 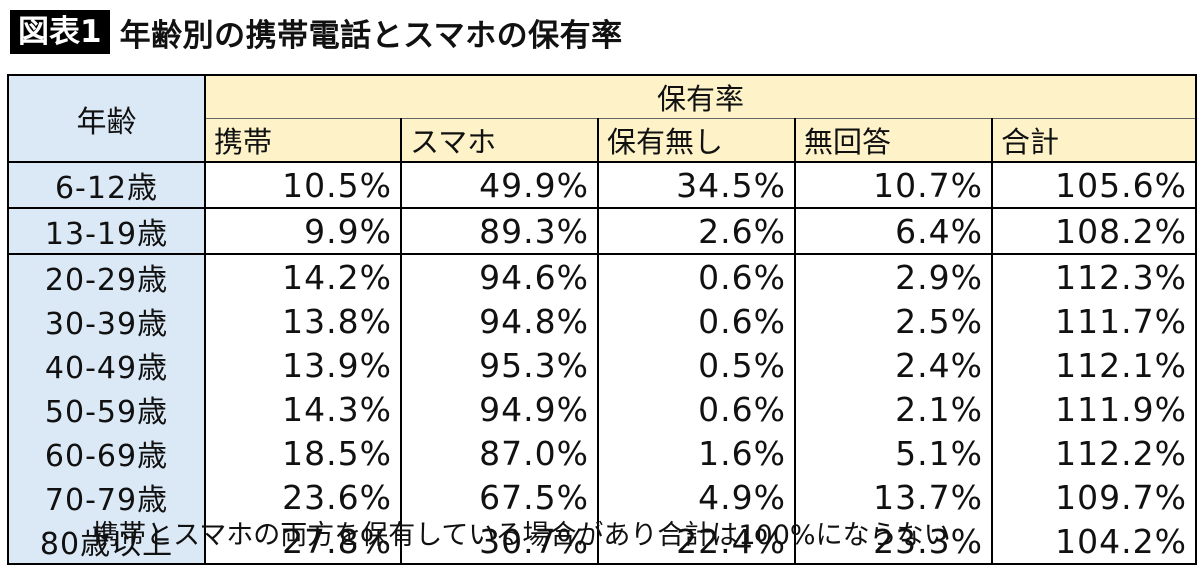 What do you see at coordinates (1094, 276) in the screenshot?
I see `value-cell: 112.3%` at bounding box center [1094, 276].